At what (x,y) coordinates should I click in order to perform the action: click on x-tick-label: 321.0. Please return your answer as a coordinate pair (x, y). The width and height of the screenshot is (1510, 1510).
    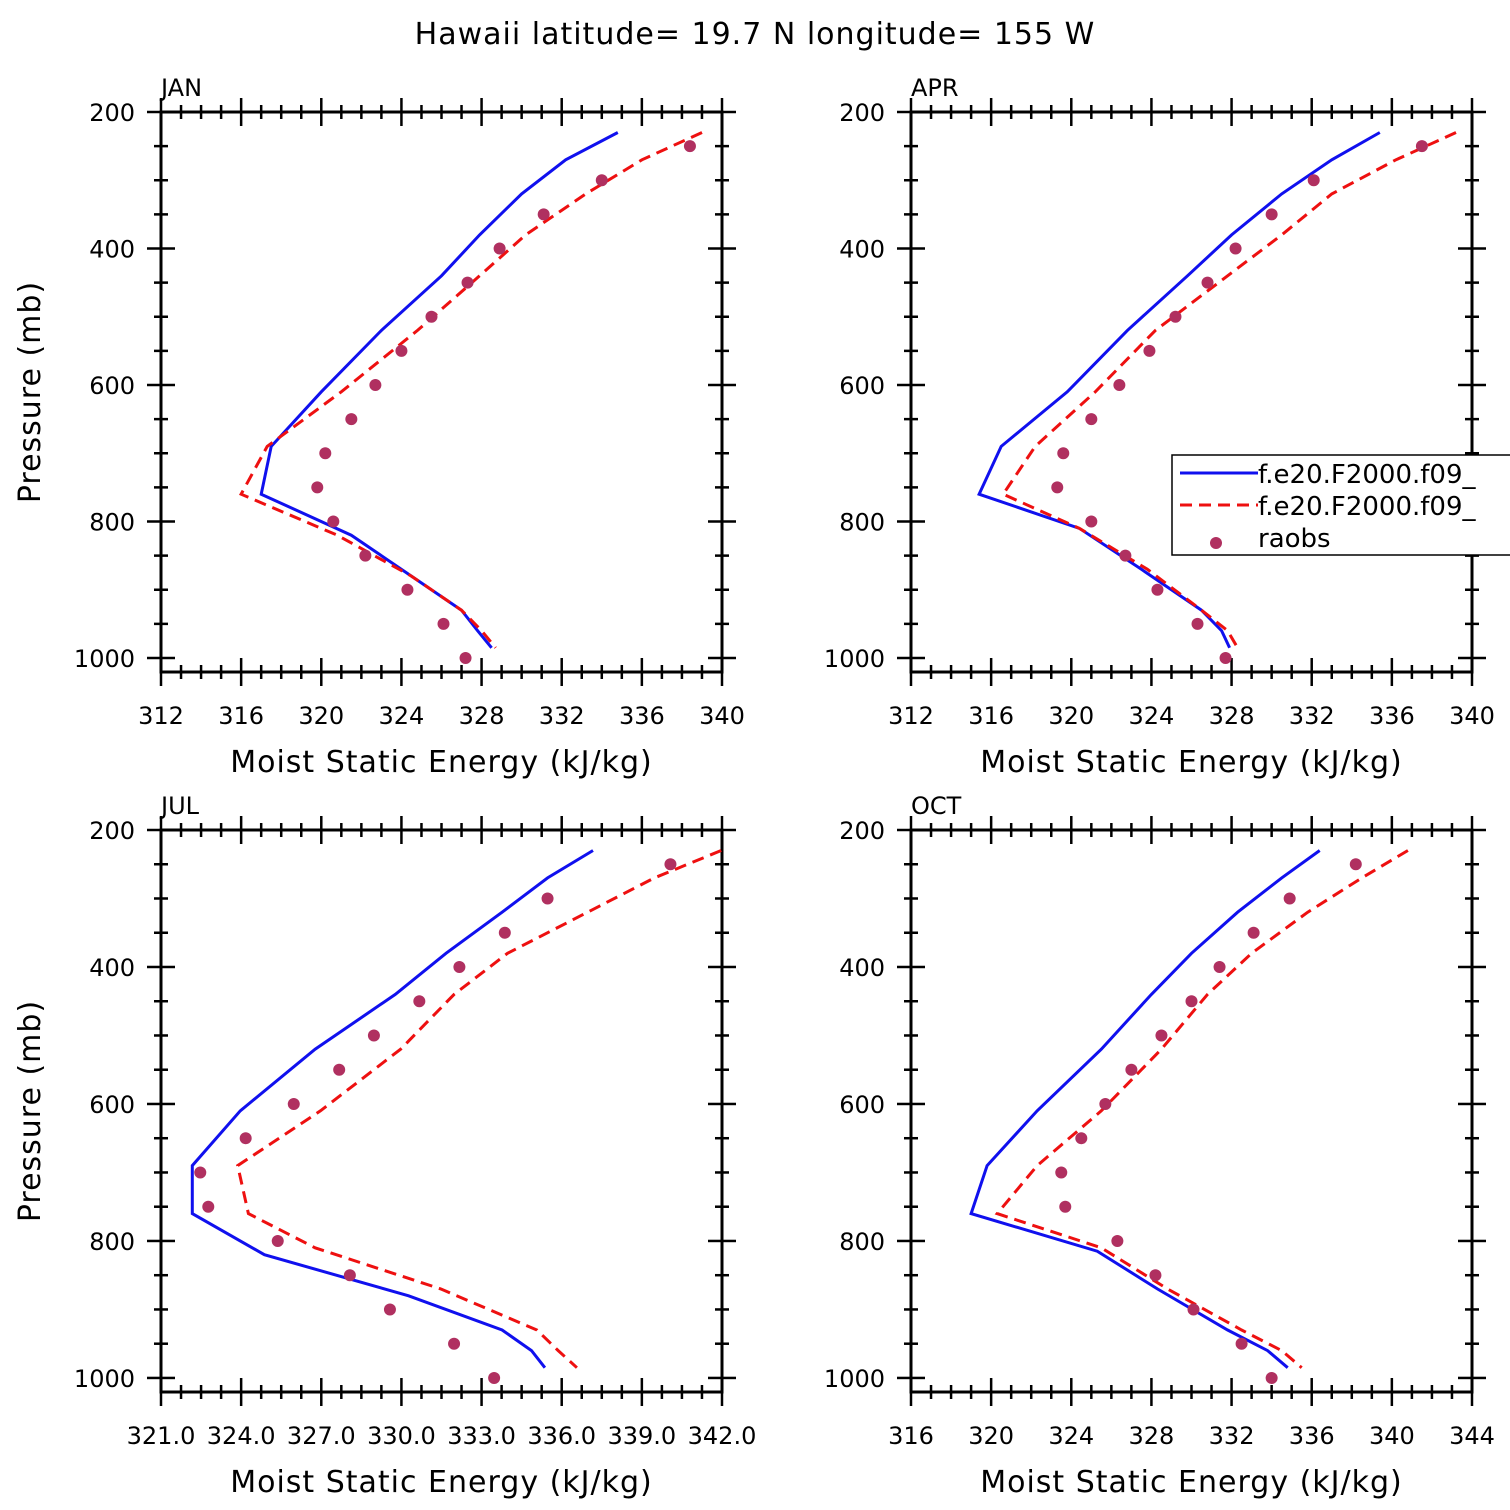
    Looking at the image, I should click on (161, 1436).